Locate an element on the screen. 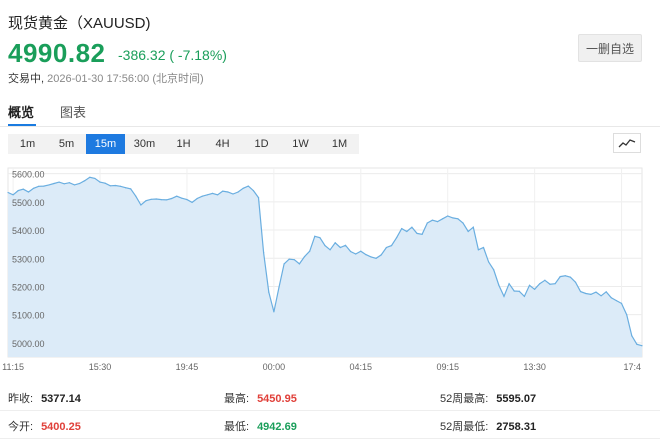  stats-row-2: 今开: 5400.25 最低: 4942.69 52周最低: 2758.31 is located at coordinates (330, 425).